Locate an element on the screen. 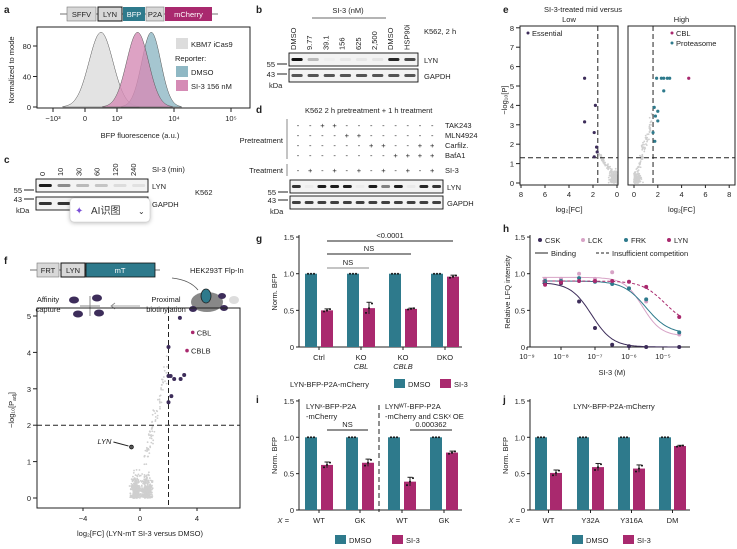  legend-title: LYN-BFP-P2A-mCherry is located at coordinates (329, 384).